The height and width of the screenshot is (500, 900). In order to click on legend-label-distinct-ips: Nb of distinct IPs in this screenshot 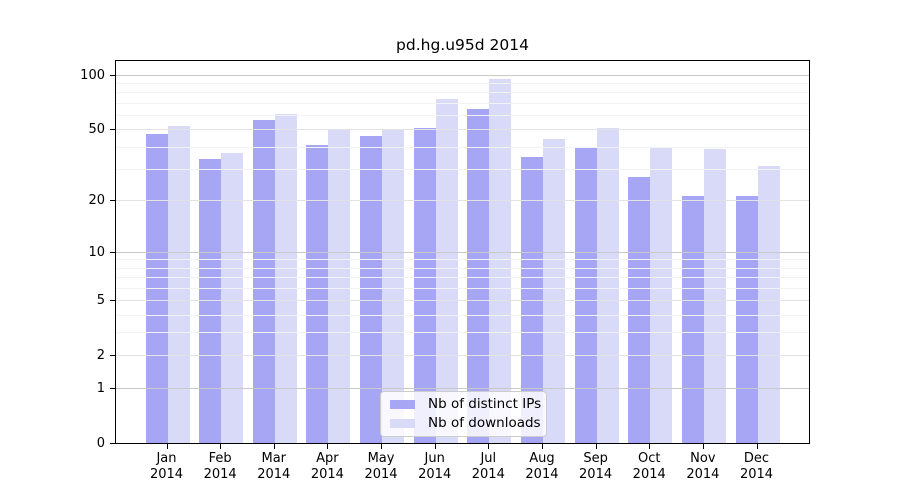, I will do `click(485, 404)`.